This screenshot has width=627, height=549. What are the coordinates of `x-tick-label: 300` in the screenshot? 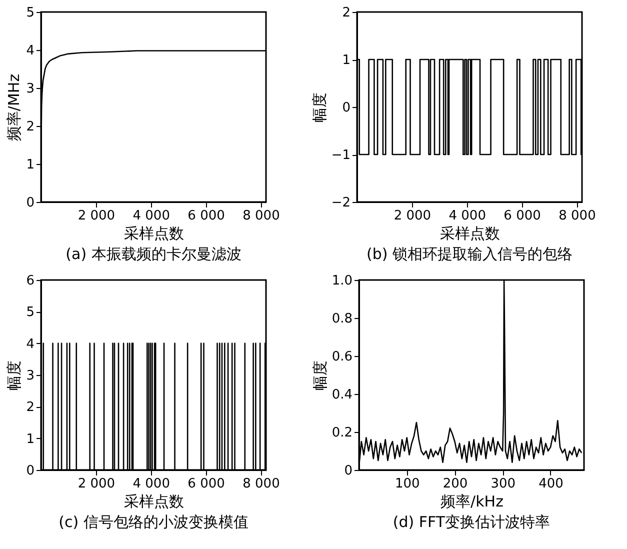 It's located at (503, 484).